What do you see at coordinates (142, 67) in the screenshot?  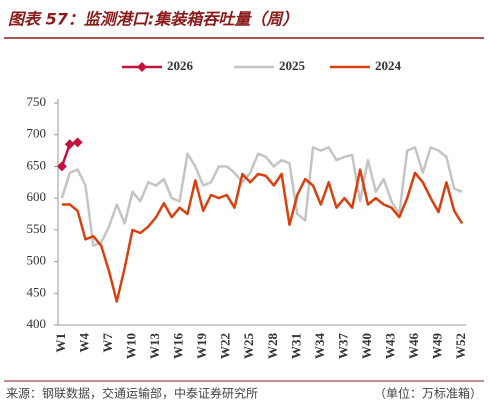 I see `legend-marker` at bounding box center [142, 67].